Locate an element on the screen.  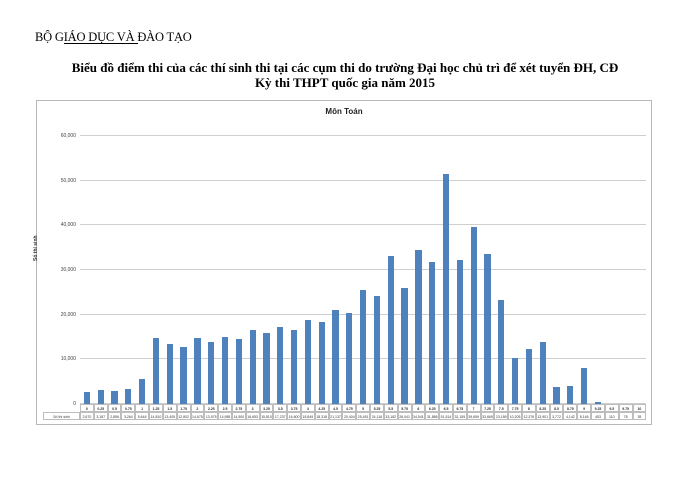
table-row-label: Số thí sinh is located at coordinates (61, 416).